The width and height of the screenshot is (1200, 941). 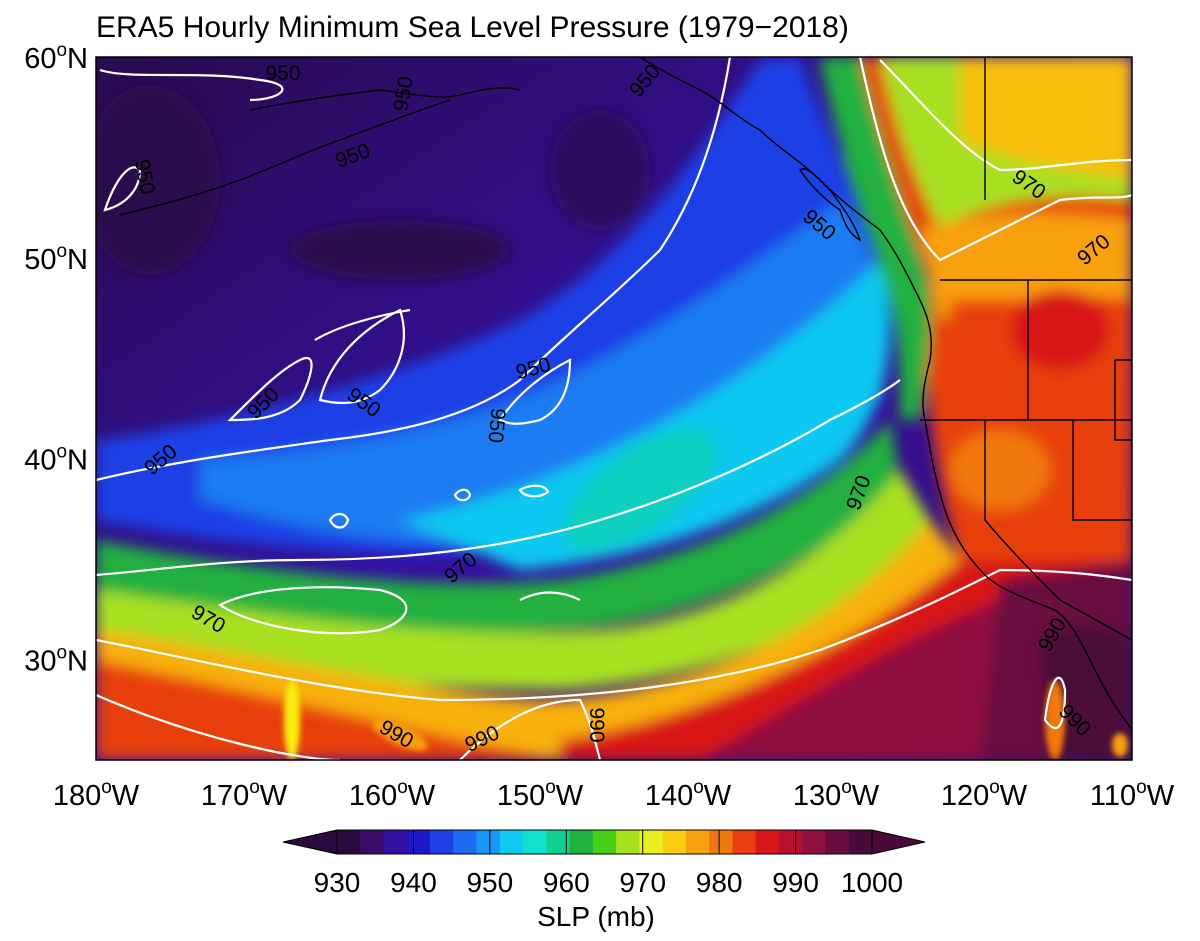 I want to click on latitude-axis: 60oN 50oN 40oN 30oN, so click(x=56, y=359).